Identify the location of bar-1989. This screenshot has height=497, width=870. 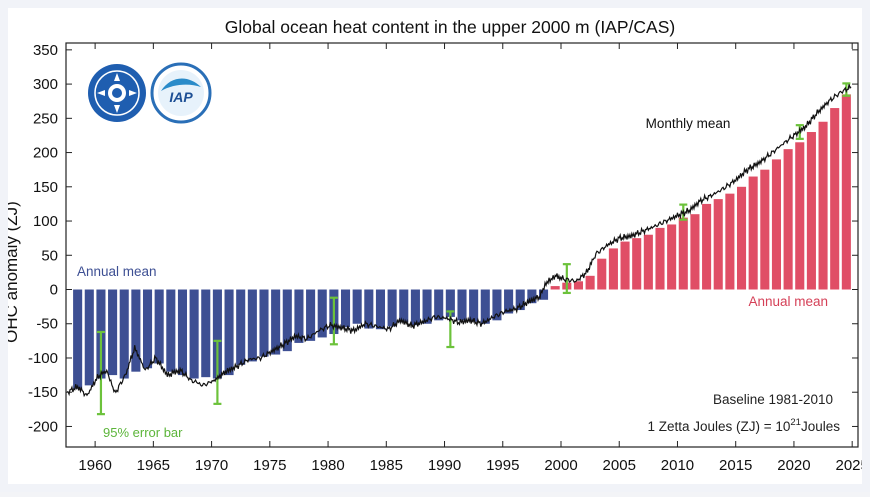
(439, 305).